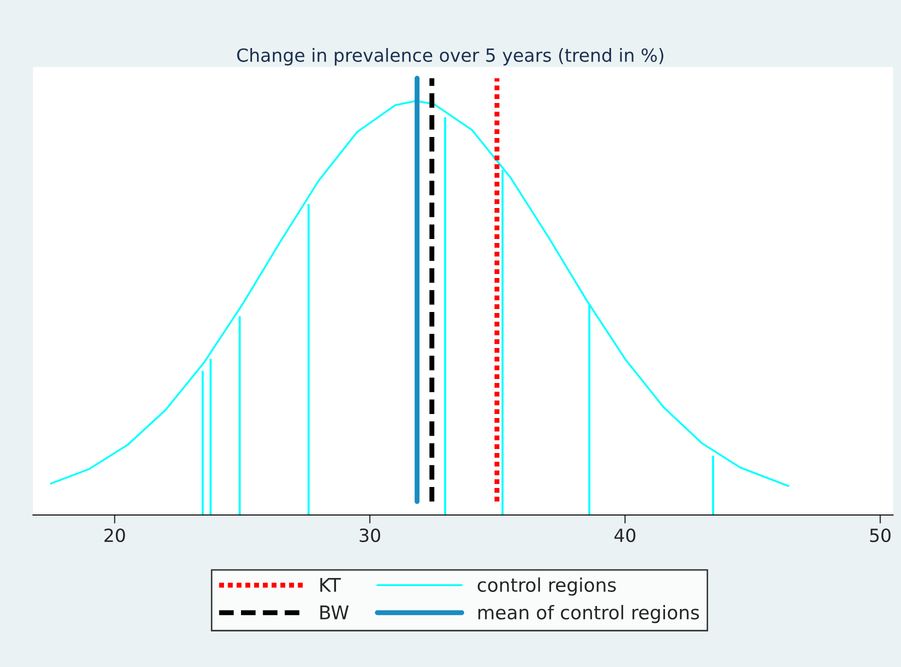 The image size is (901, 667). What do you see at coordinates (330, 585) in the screenshot?
I see `legend-label: KT` at bounding box center [330, 585].